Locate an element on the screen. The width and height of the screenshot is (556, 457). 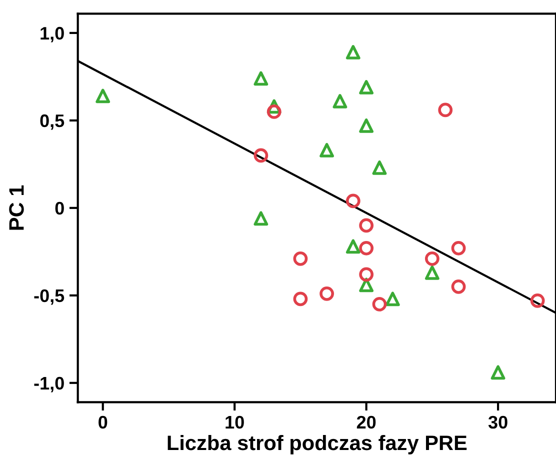
x-axis-title: Liczba strof podczas fazy PRE is located at coordinates (317, 444).